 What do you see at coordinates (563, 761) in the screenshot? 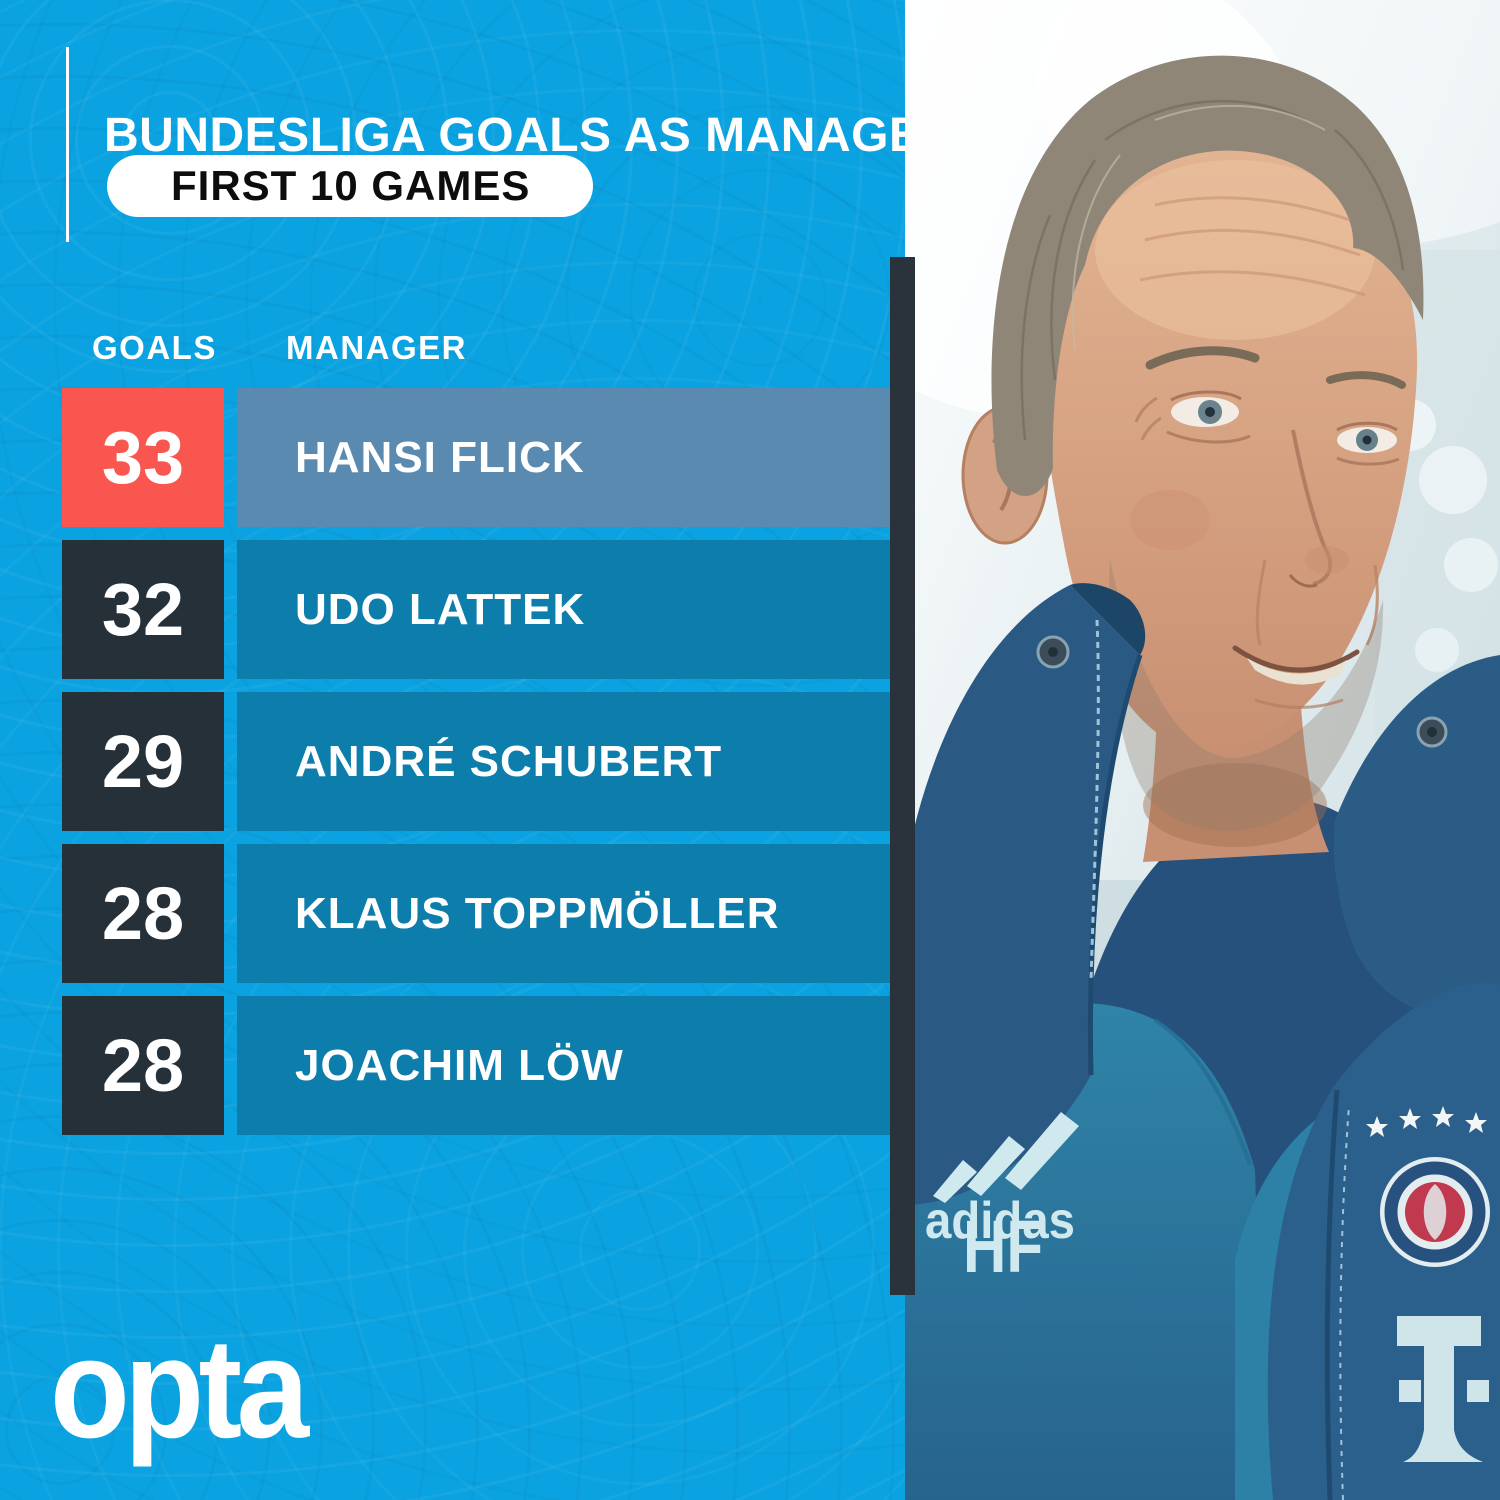
I see `manager-name-bar: ANDRÉ SCHUBERT` at bounding box center [563, 761].